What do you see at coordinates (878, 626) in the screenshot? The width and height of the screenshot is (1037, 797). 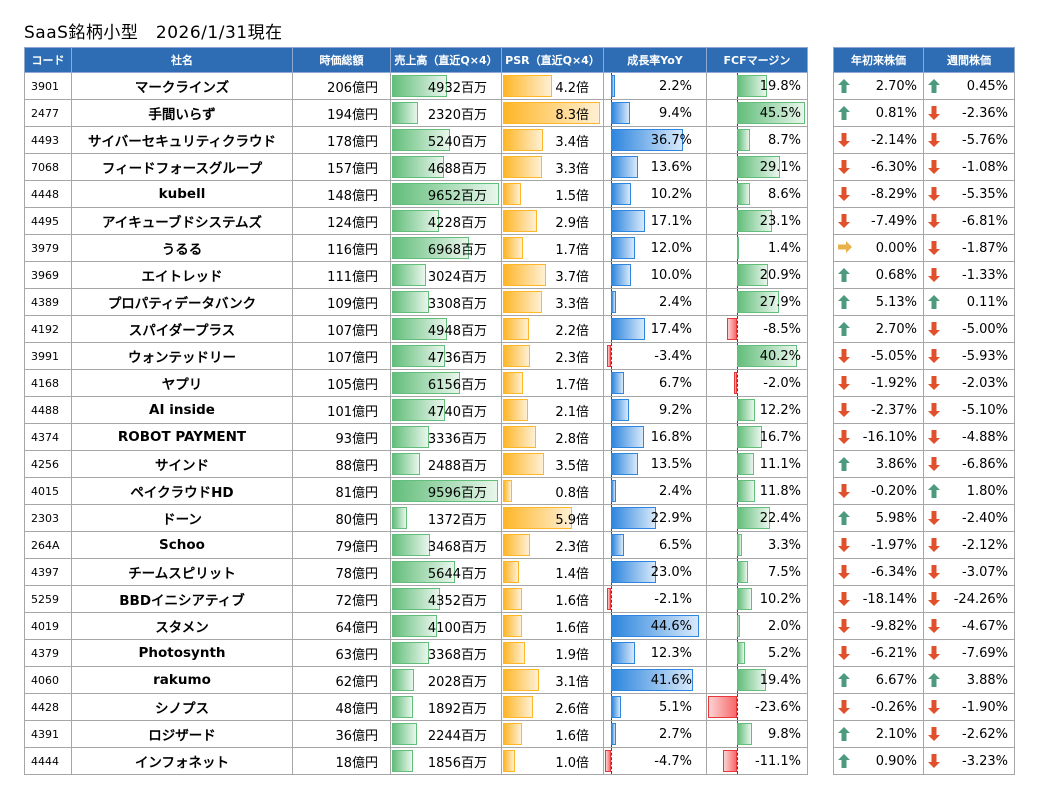 I see `cell-ytd: -9.82%` at bounding box center [878, 626].